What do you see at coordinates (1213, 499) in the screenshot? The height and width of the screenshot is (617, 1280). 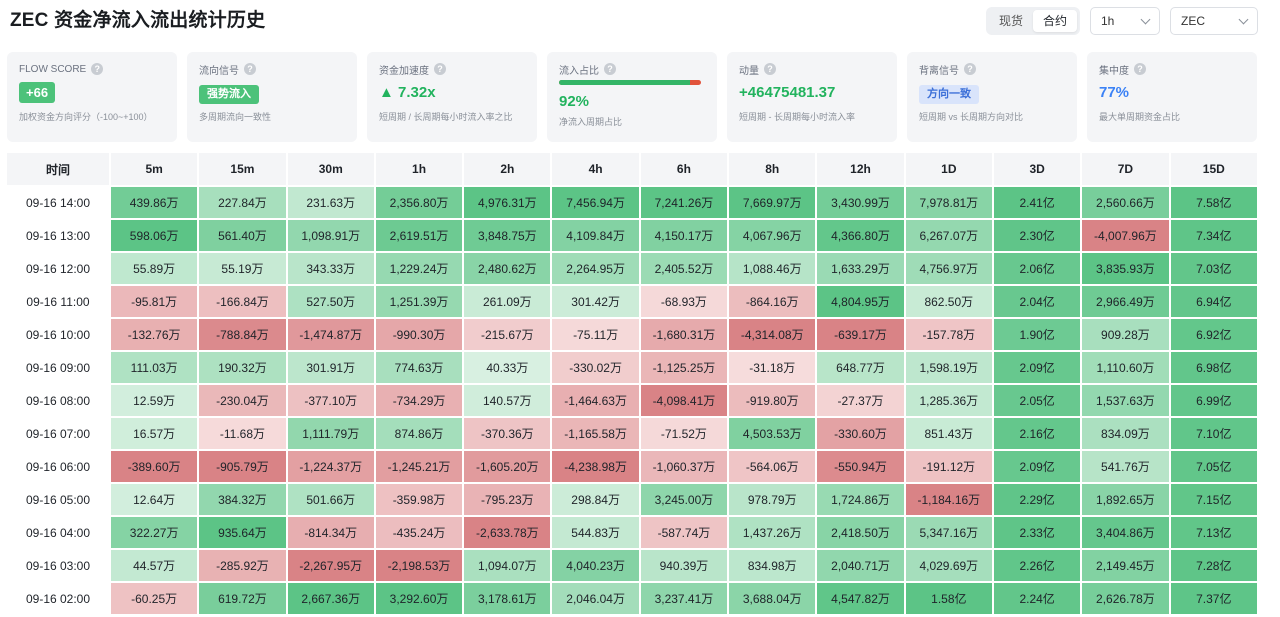 I see `flow-cell: 7.15亿` at bounding box center [1213, 499].